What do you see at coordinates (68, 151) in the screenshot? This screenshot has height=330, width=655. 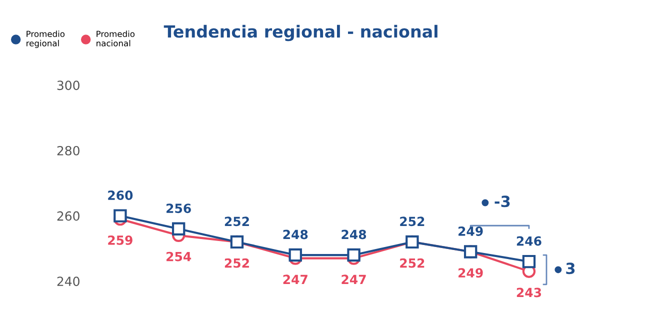 I see `y-tick-label: 280` at bounding box center [68, 151].